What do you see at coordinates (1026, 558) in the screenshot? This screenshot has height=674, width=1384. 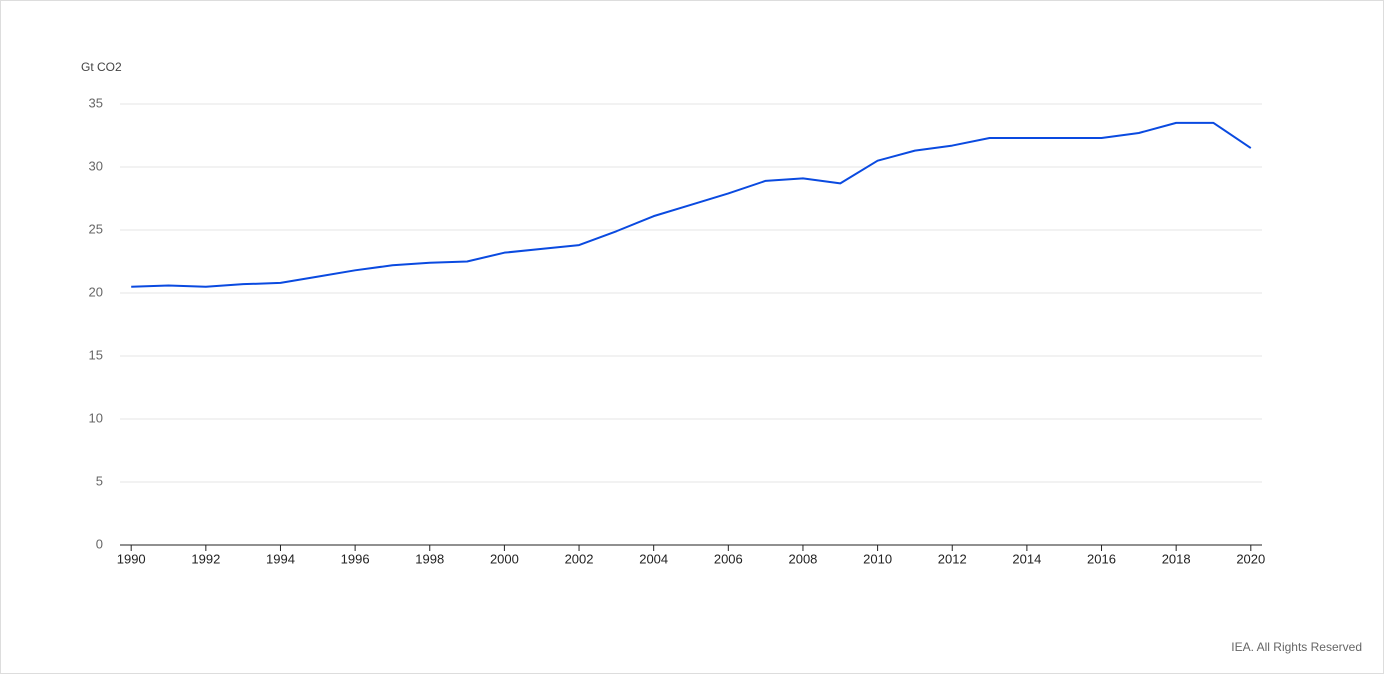 I see `x-tick-label: 2014` at bounding box center [1026, 558].